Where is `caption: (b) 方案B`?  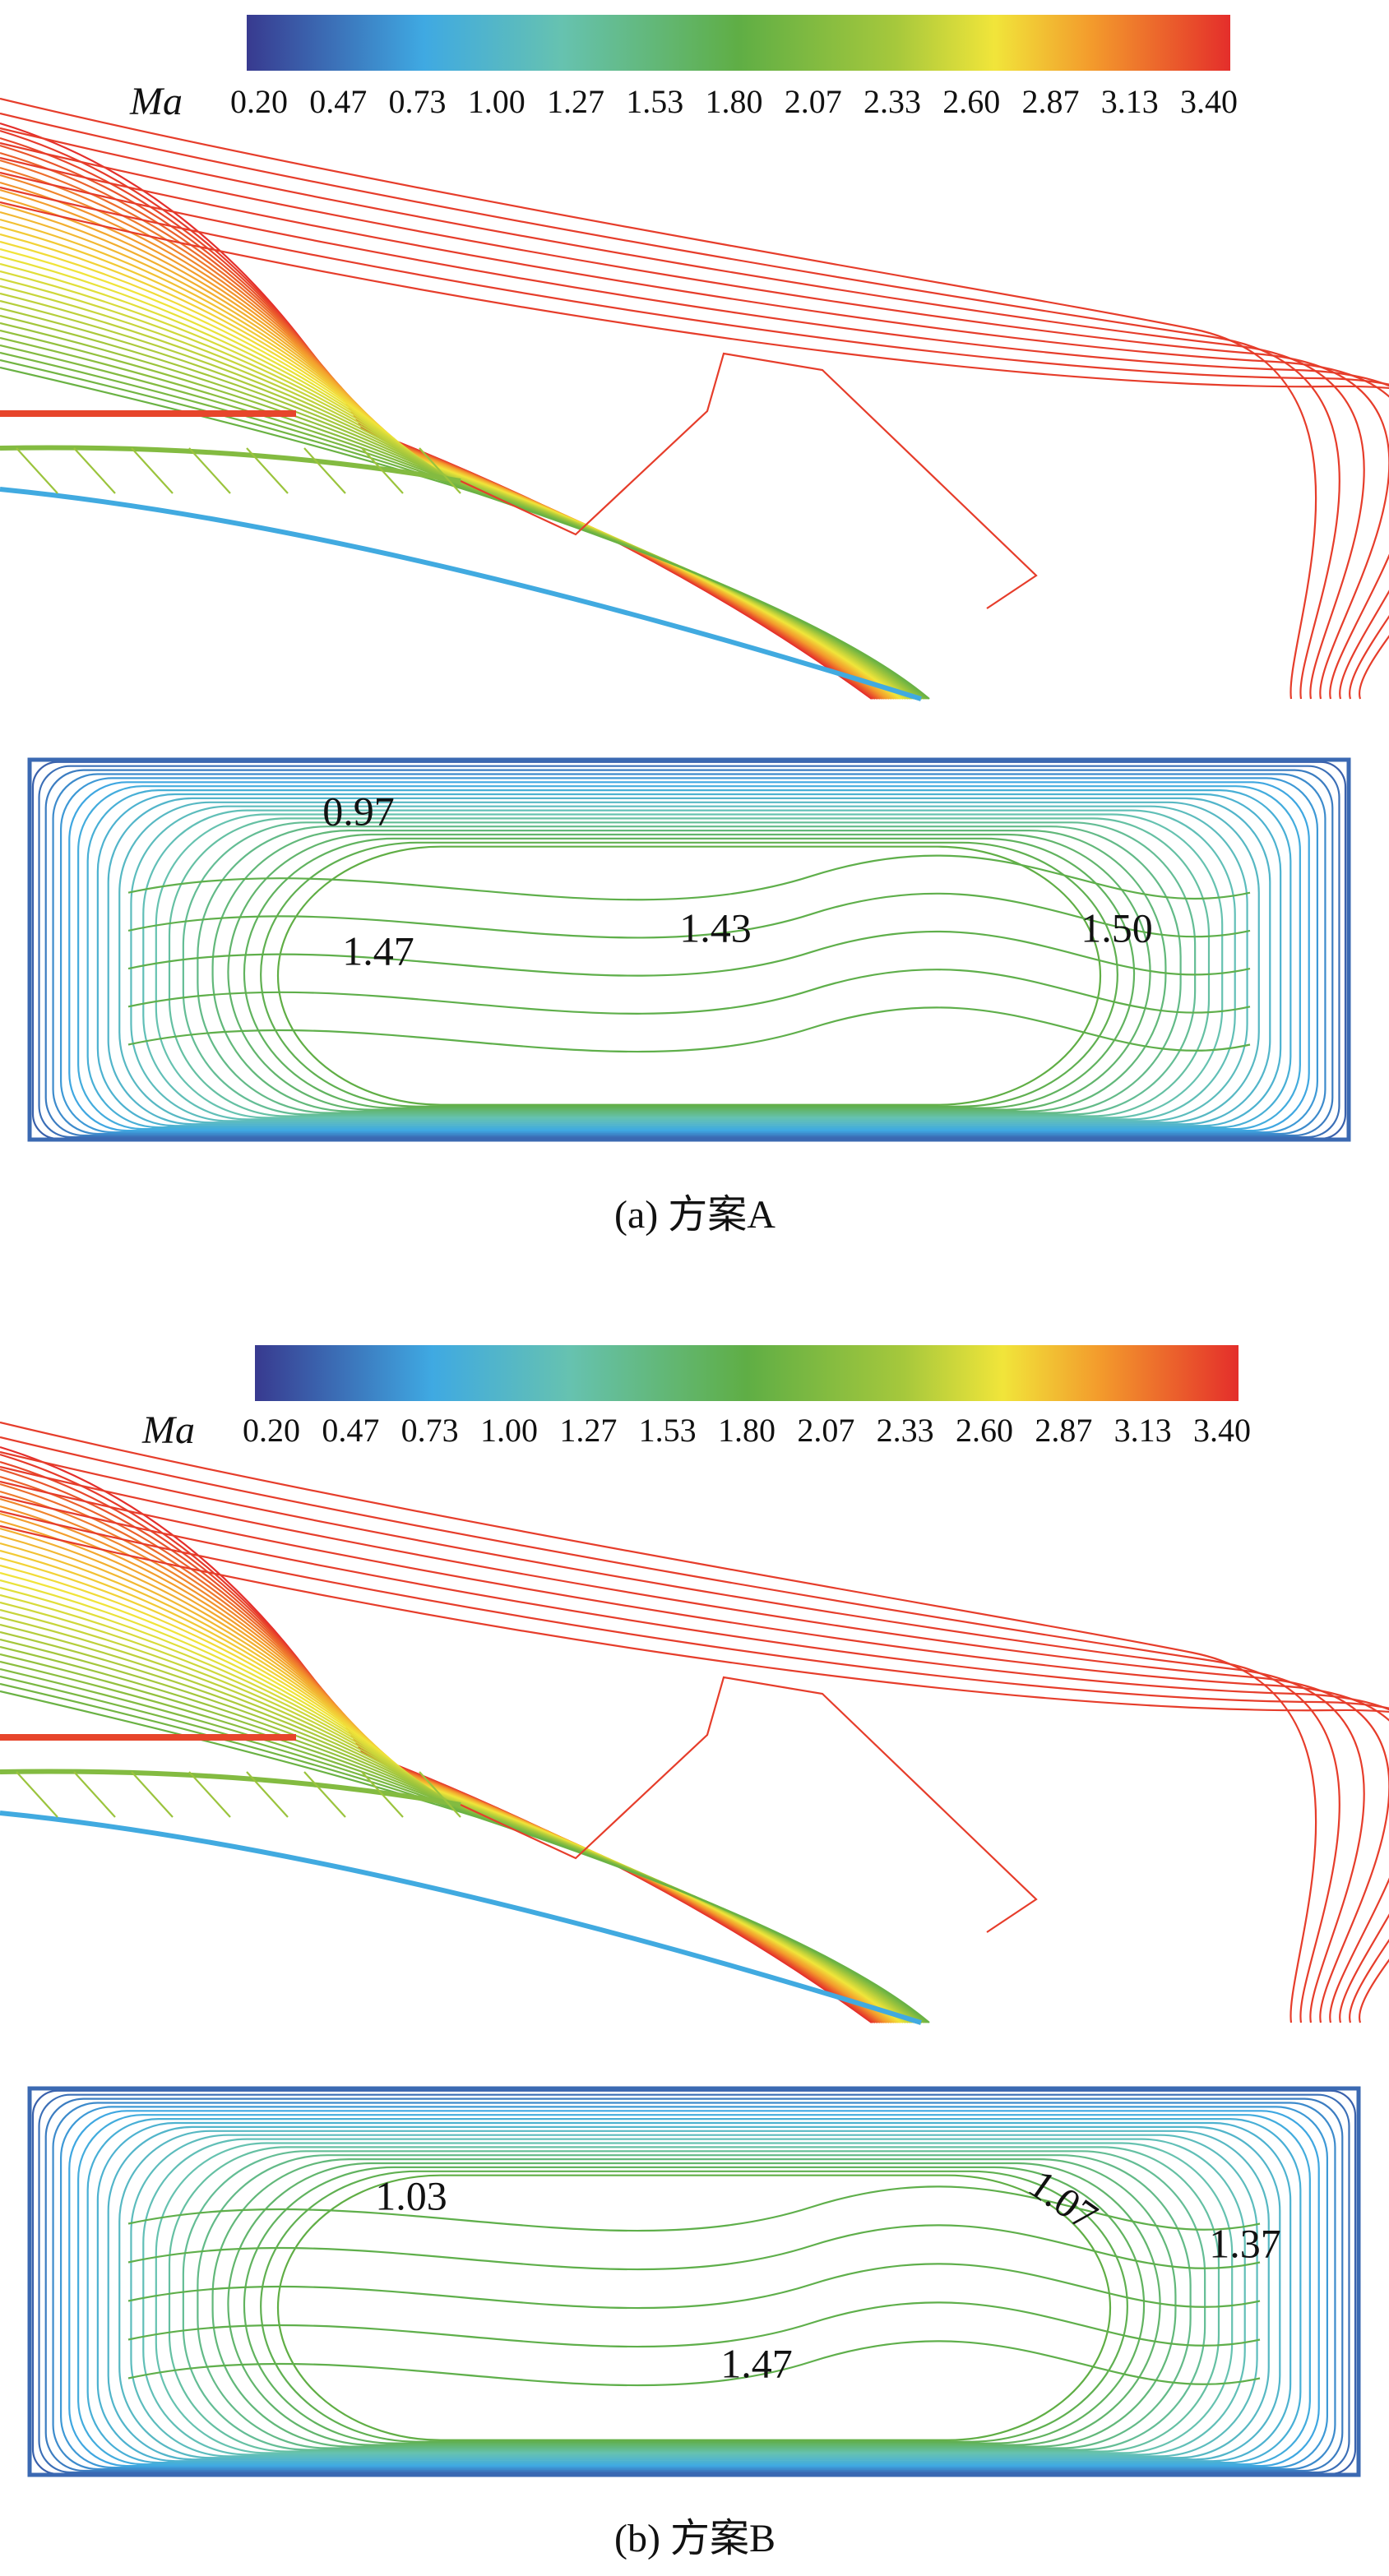
caption: (b) 方案B is located at coordinates (695, 2538).